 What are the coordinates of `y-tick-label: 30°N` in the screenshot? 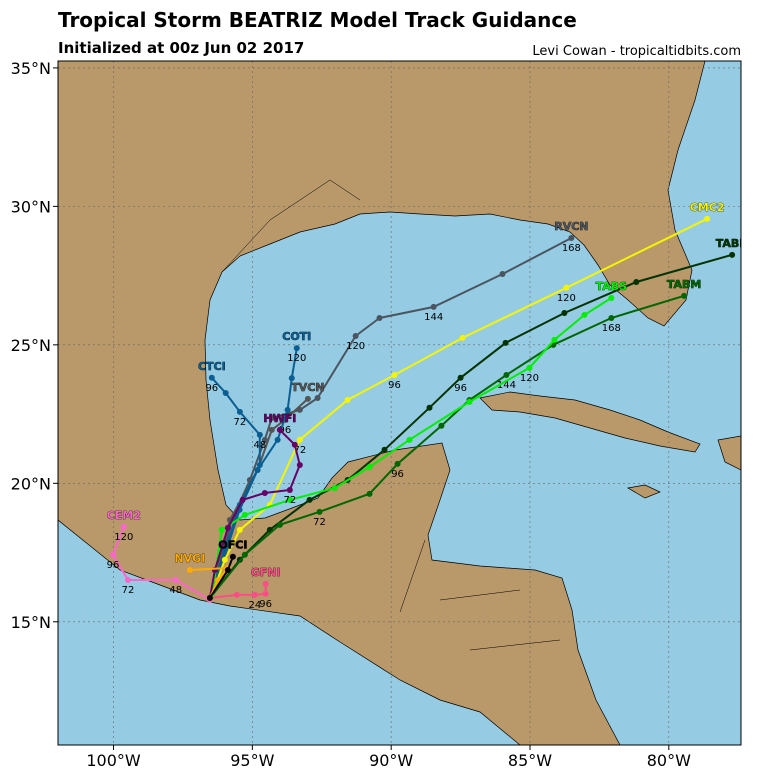 It's located at (31, 206).